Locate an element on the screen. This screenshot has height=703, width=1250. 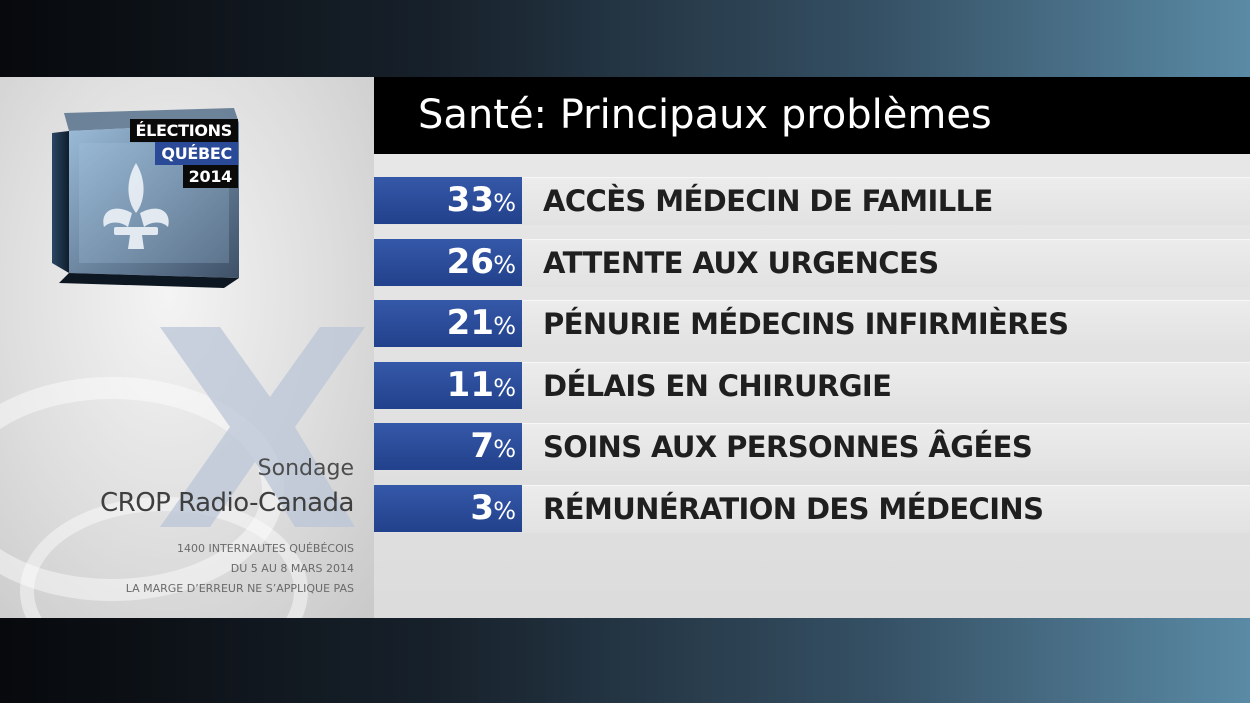
pollster-name: CROP Radio-Canada is located at coordinates (227, 503).